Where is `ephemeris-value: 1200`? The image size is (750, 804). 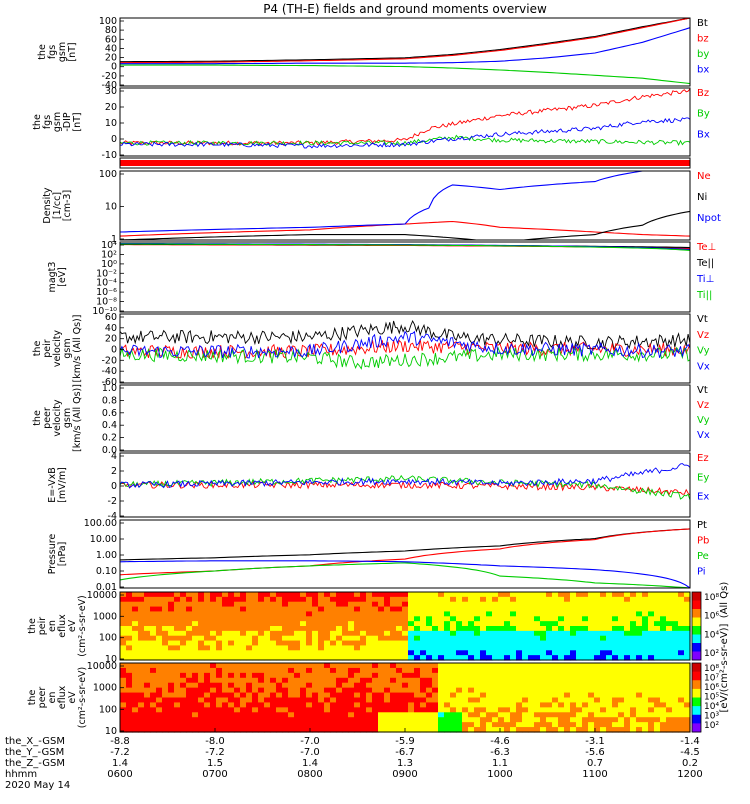
ephemeris-value: 1200 is located at coordinates (689, 774).